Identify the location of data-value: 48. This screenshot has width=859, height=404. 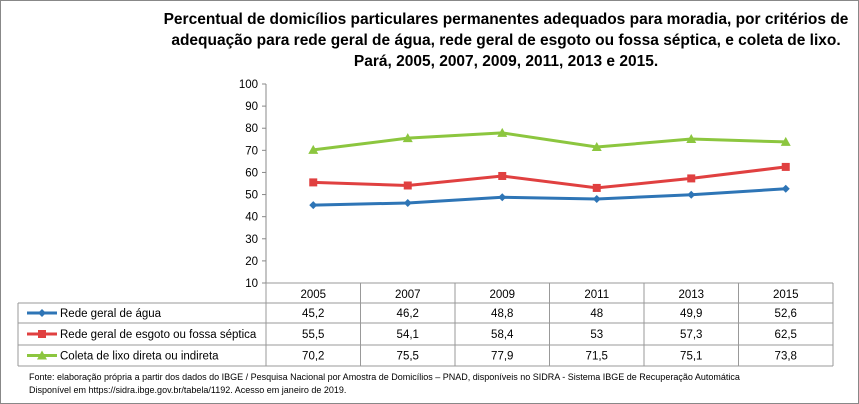
(596, 314).